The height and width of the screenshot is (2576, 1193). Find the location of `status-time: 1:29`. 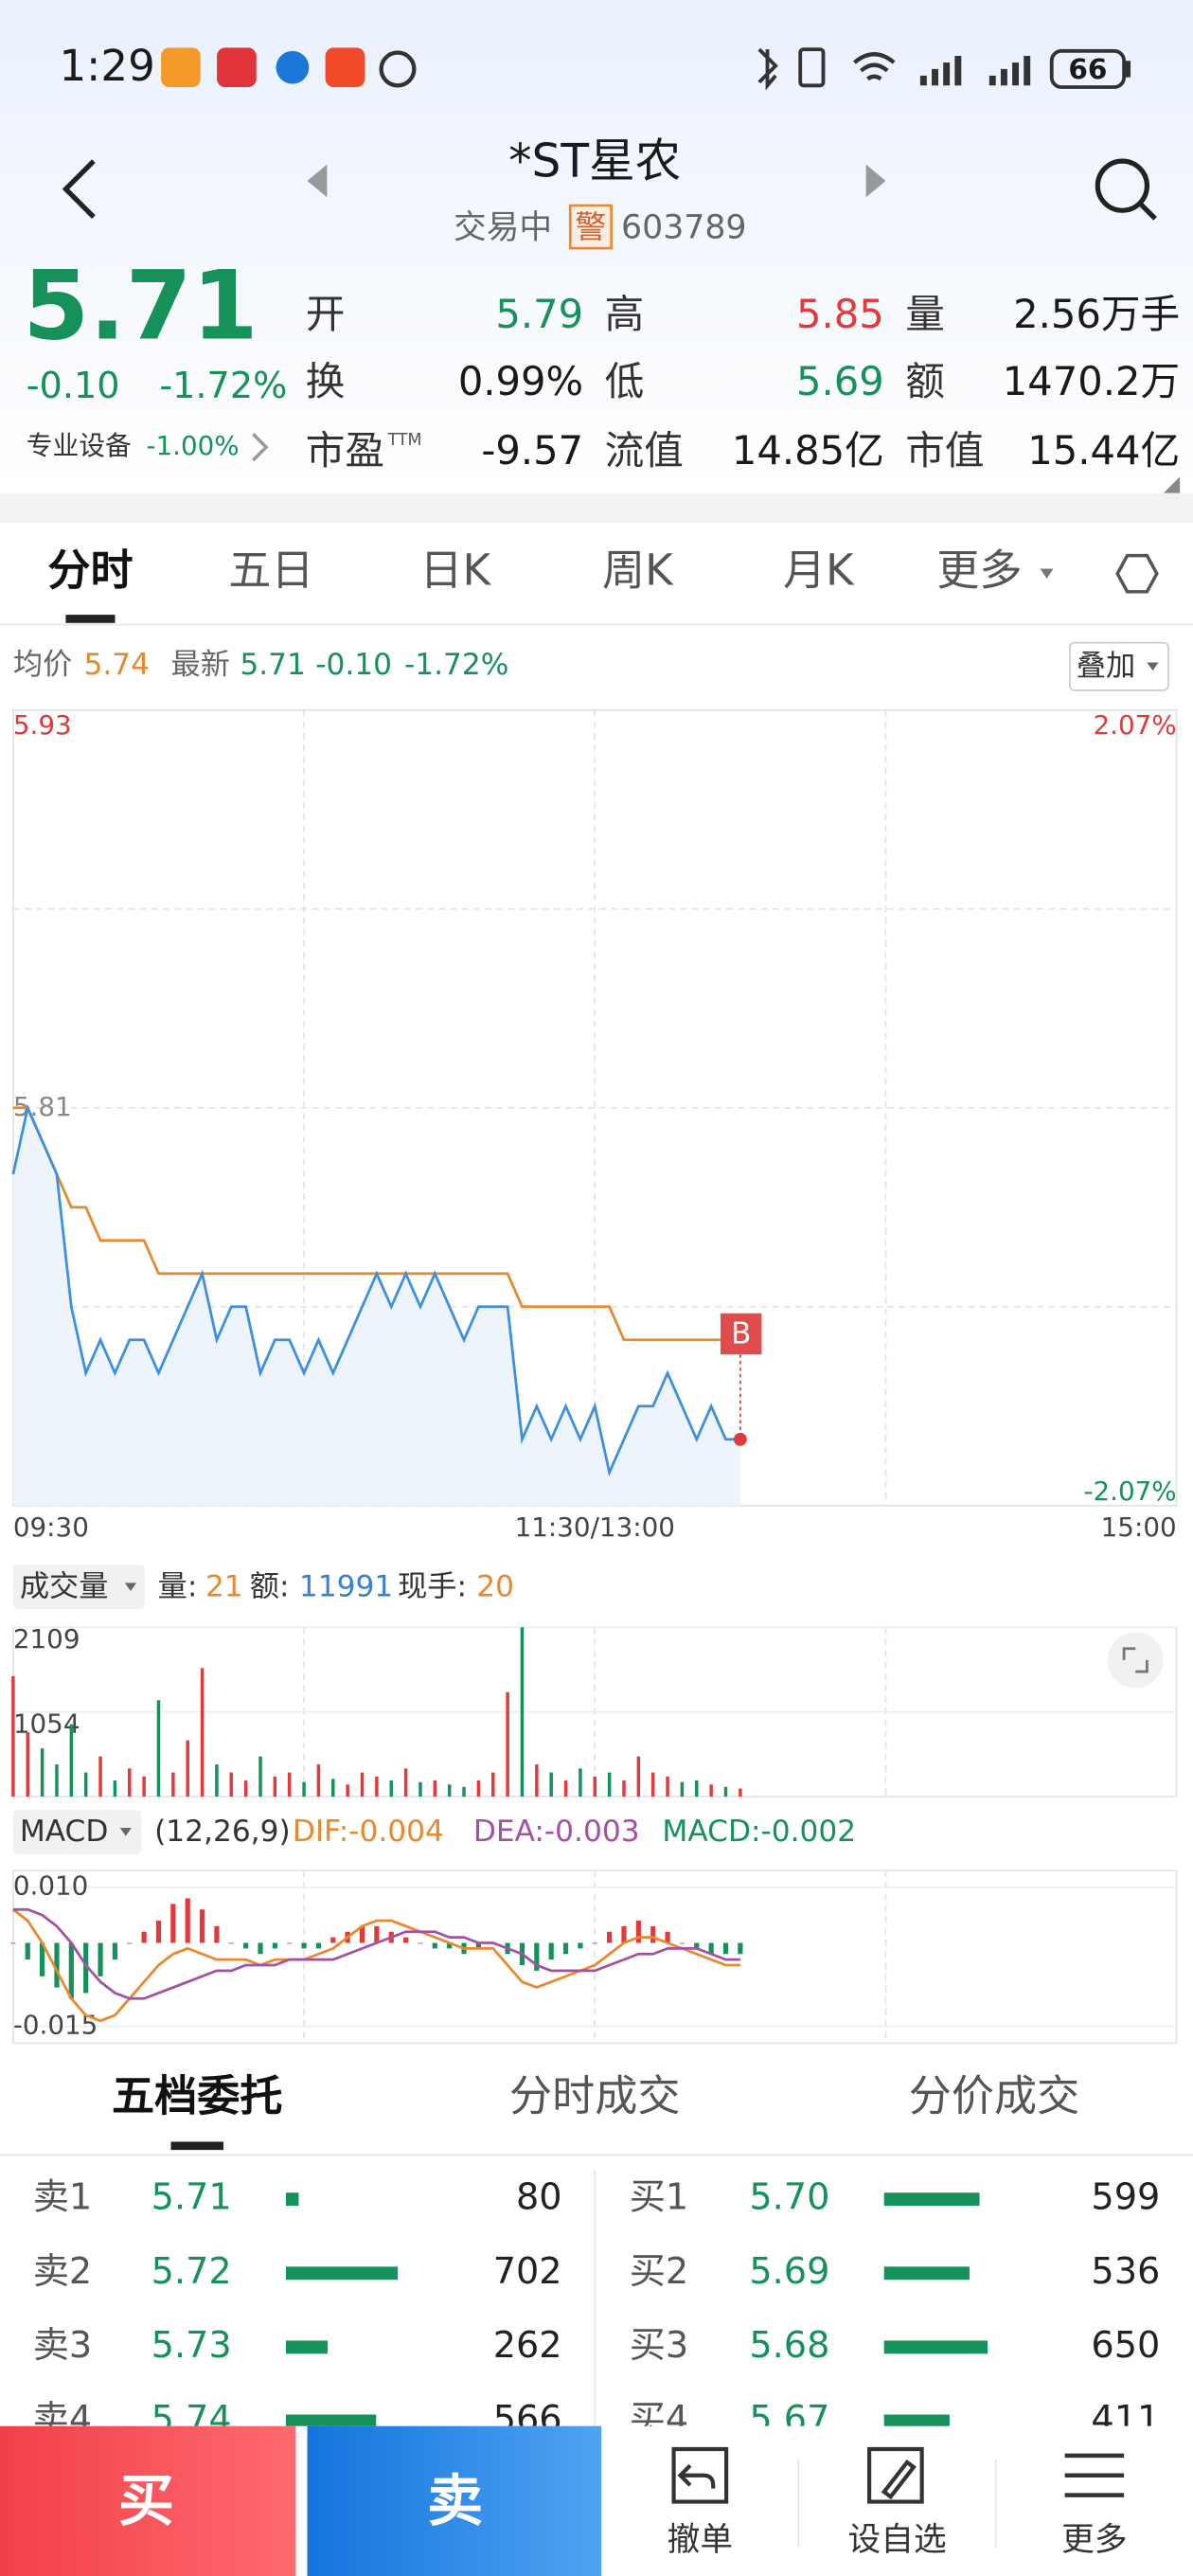

status-time: 1:29 is located at coordinates (106, 66).